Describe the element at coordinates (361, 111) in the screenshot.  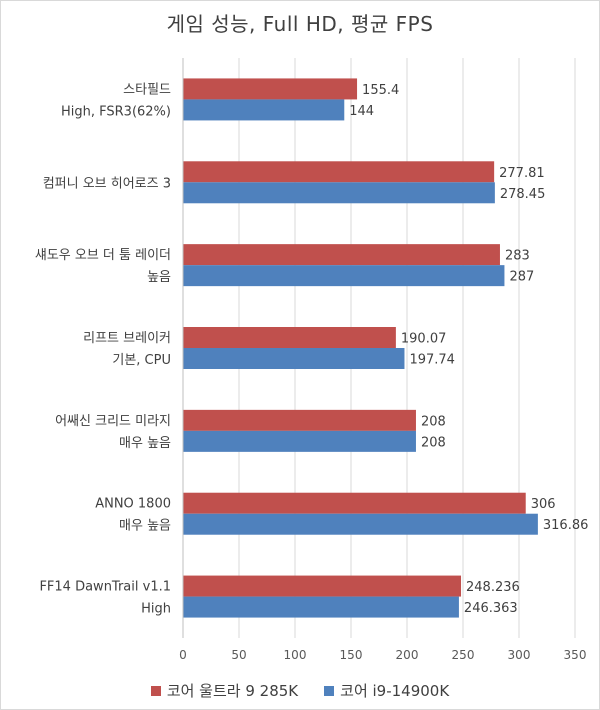
I see `data-label-series-2-cat-1: 144` at that location.